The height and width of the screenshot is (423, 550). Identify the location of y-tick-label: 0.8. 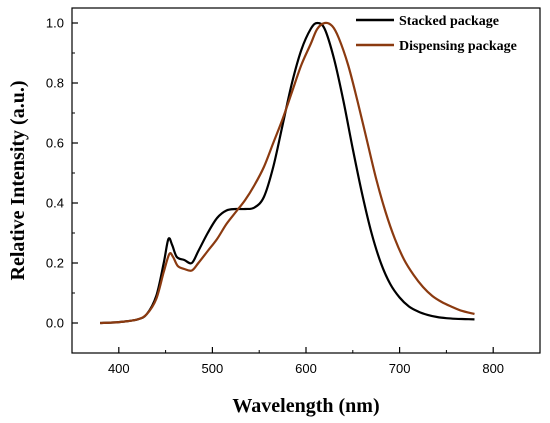
(55, 83).